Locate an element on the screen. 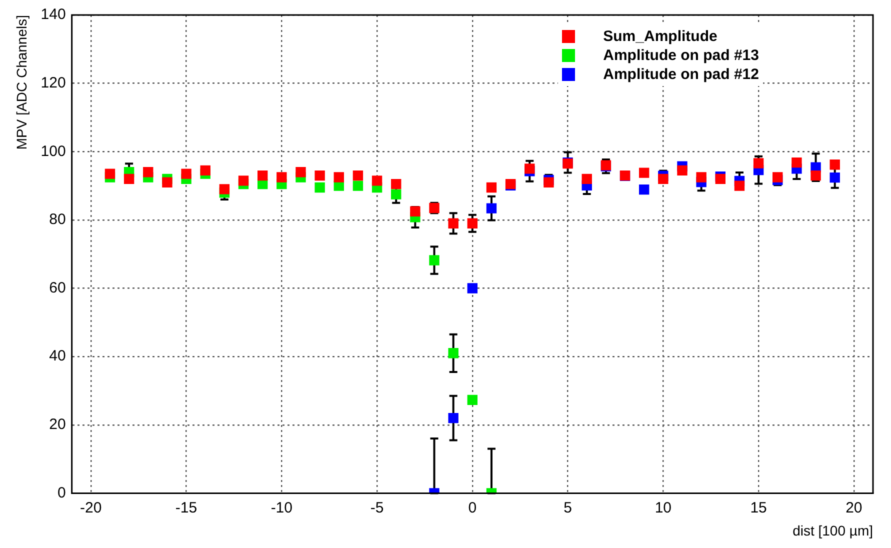 This screenshot has height=548, width=891. x-tick-label: 10 is located at coordinates (663, 507).